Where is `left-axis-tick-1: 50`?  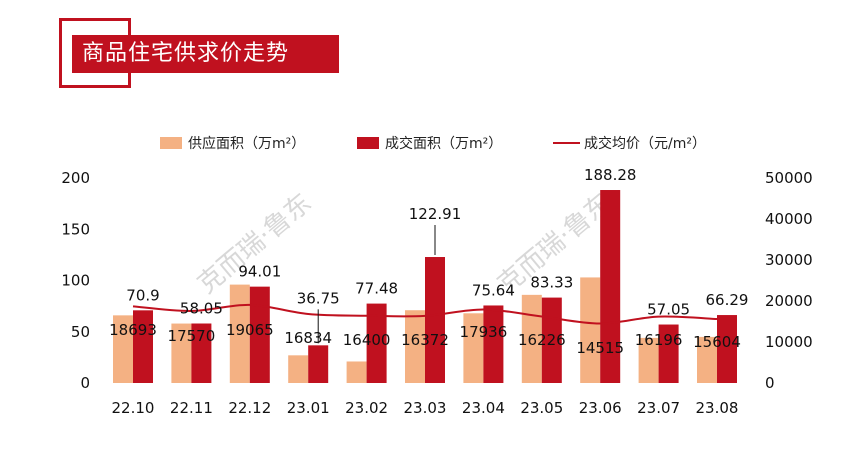 left-axis-tick-1: 50 is located at coordinates (80, 332).